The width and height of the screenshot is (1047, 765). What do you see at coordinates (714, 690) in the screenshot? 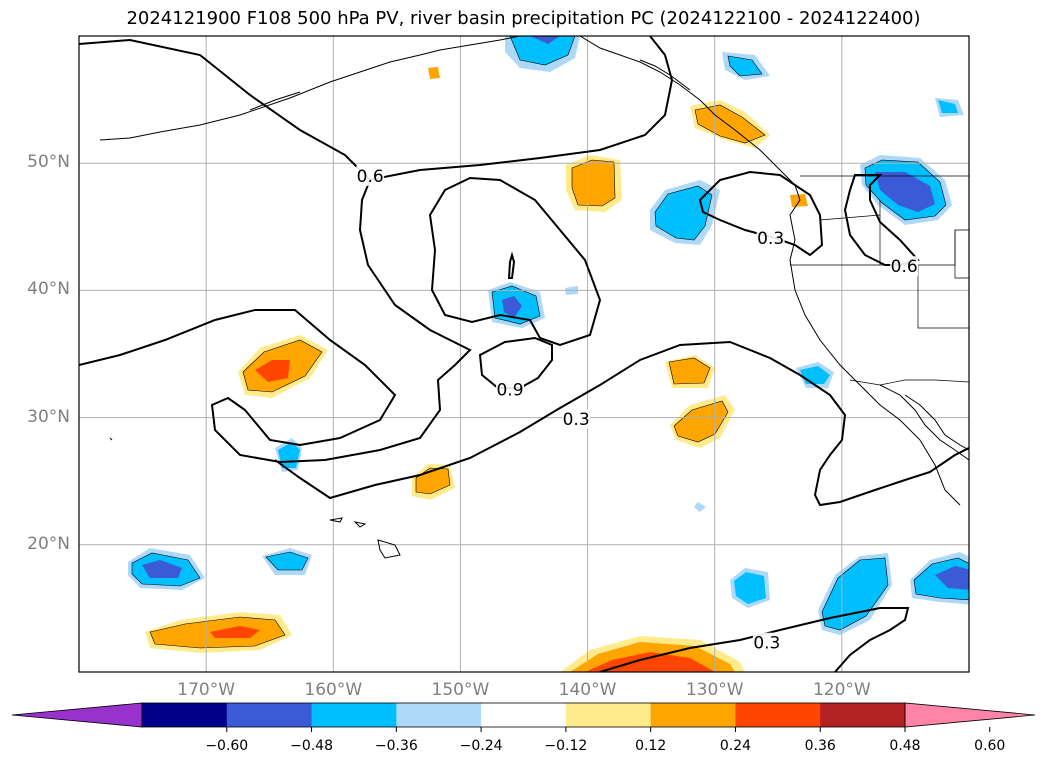
I see `lon-label: 130°W` at bounding box center [714, 690].